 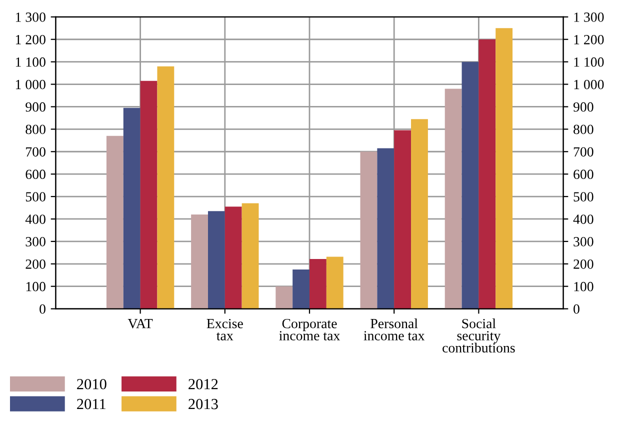 What do you see at coordinates (203, 384) in the screenshot?
I see `legend-label: 2012` at bounding box center [203, 384].